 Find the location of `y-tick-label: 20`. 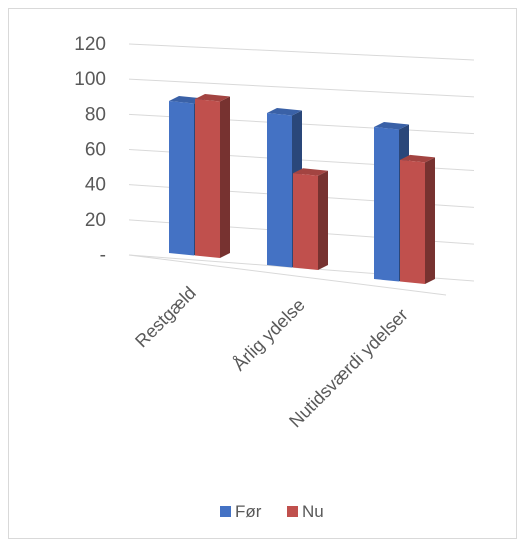

y-tick-label: 20 is located at coordinates (95, 220).